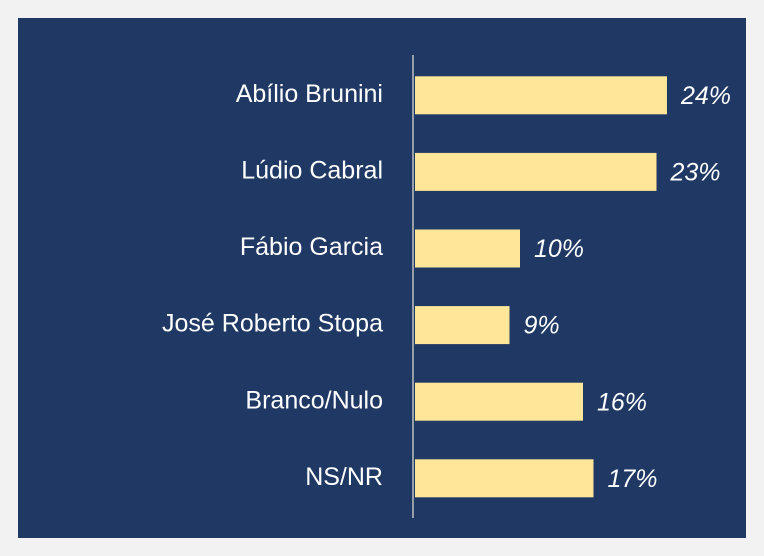 The height and width of the screenshot is (556, 764). What do you see at coordinates (633, 479) in the screenshot?
I see `value-label: 17%` at bounding box center [633, 479].